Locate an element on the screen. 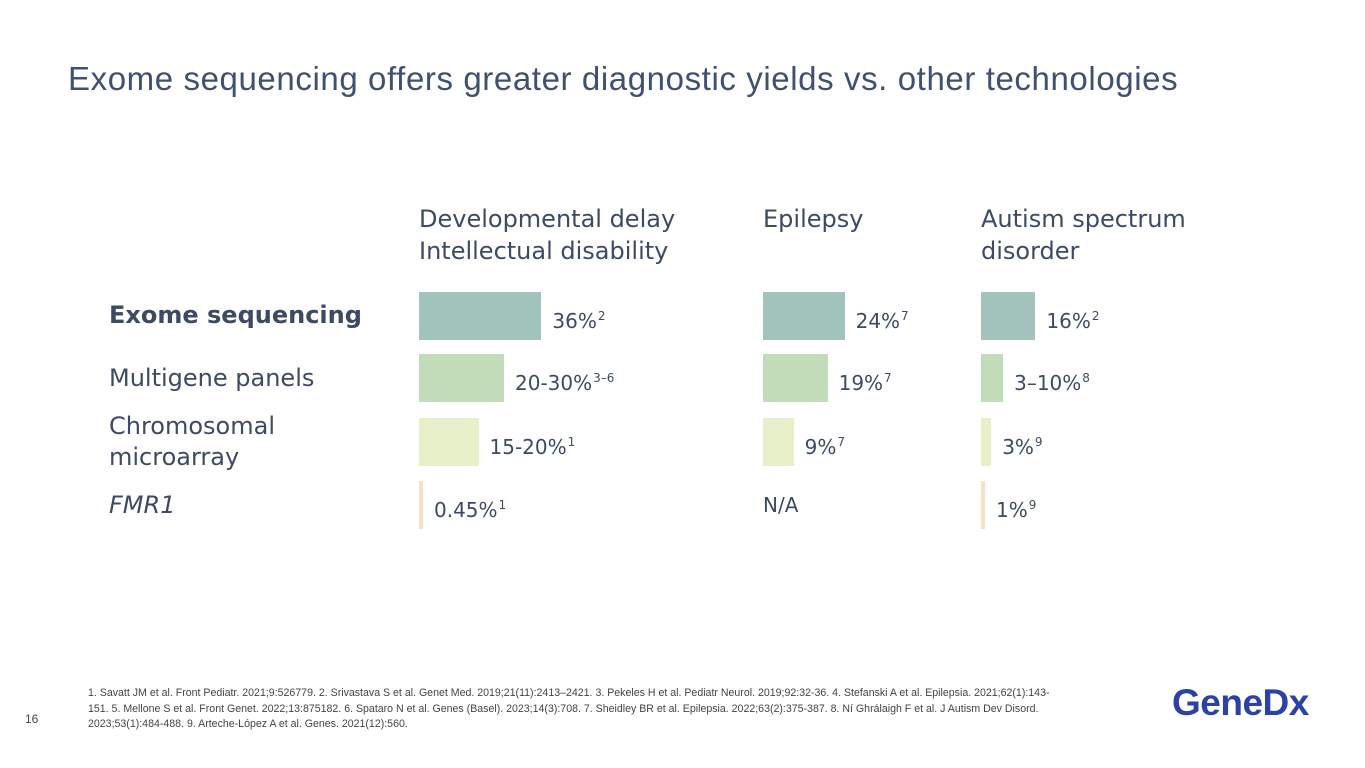  row-label-microarray: Chromosomal microarray is located at coordinates (192, 441).